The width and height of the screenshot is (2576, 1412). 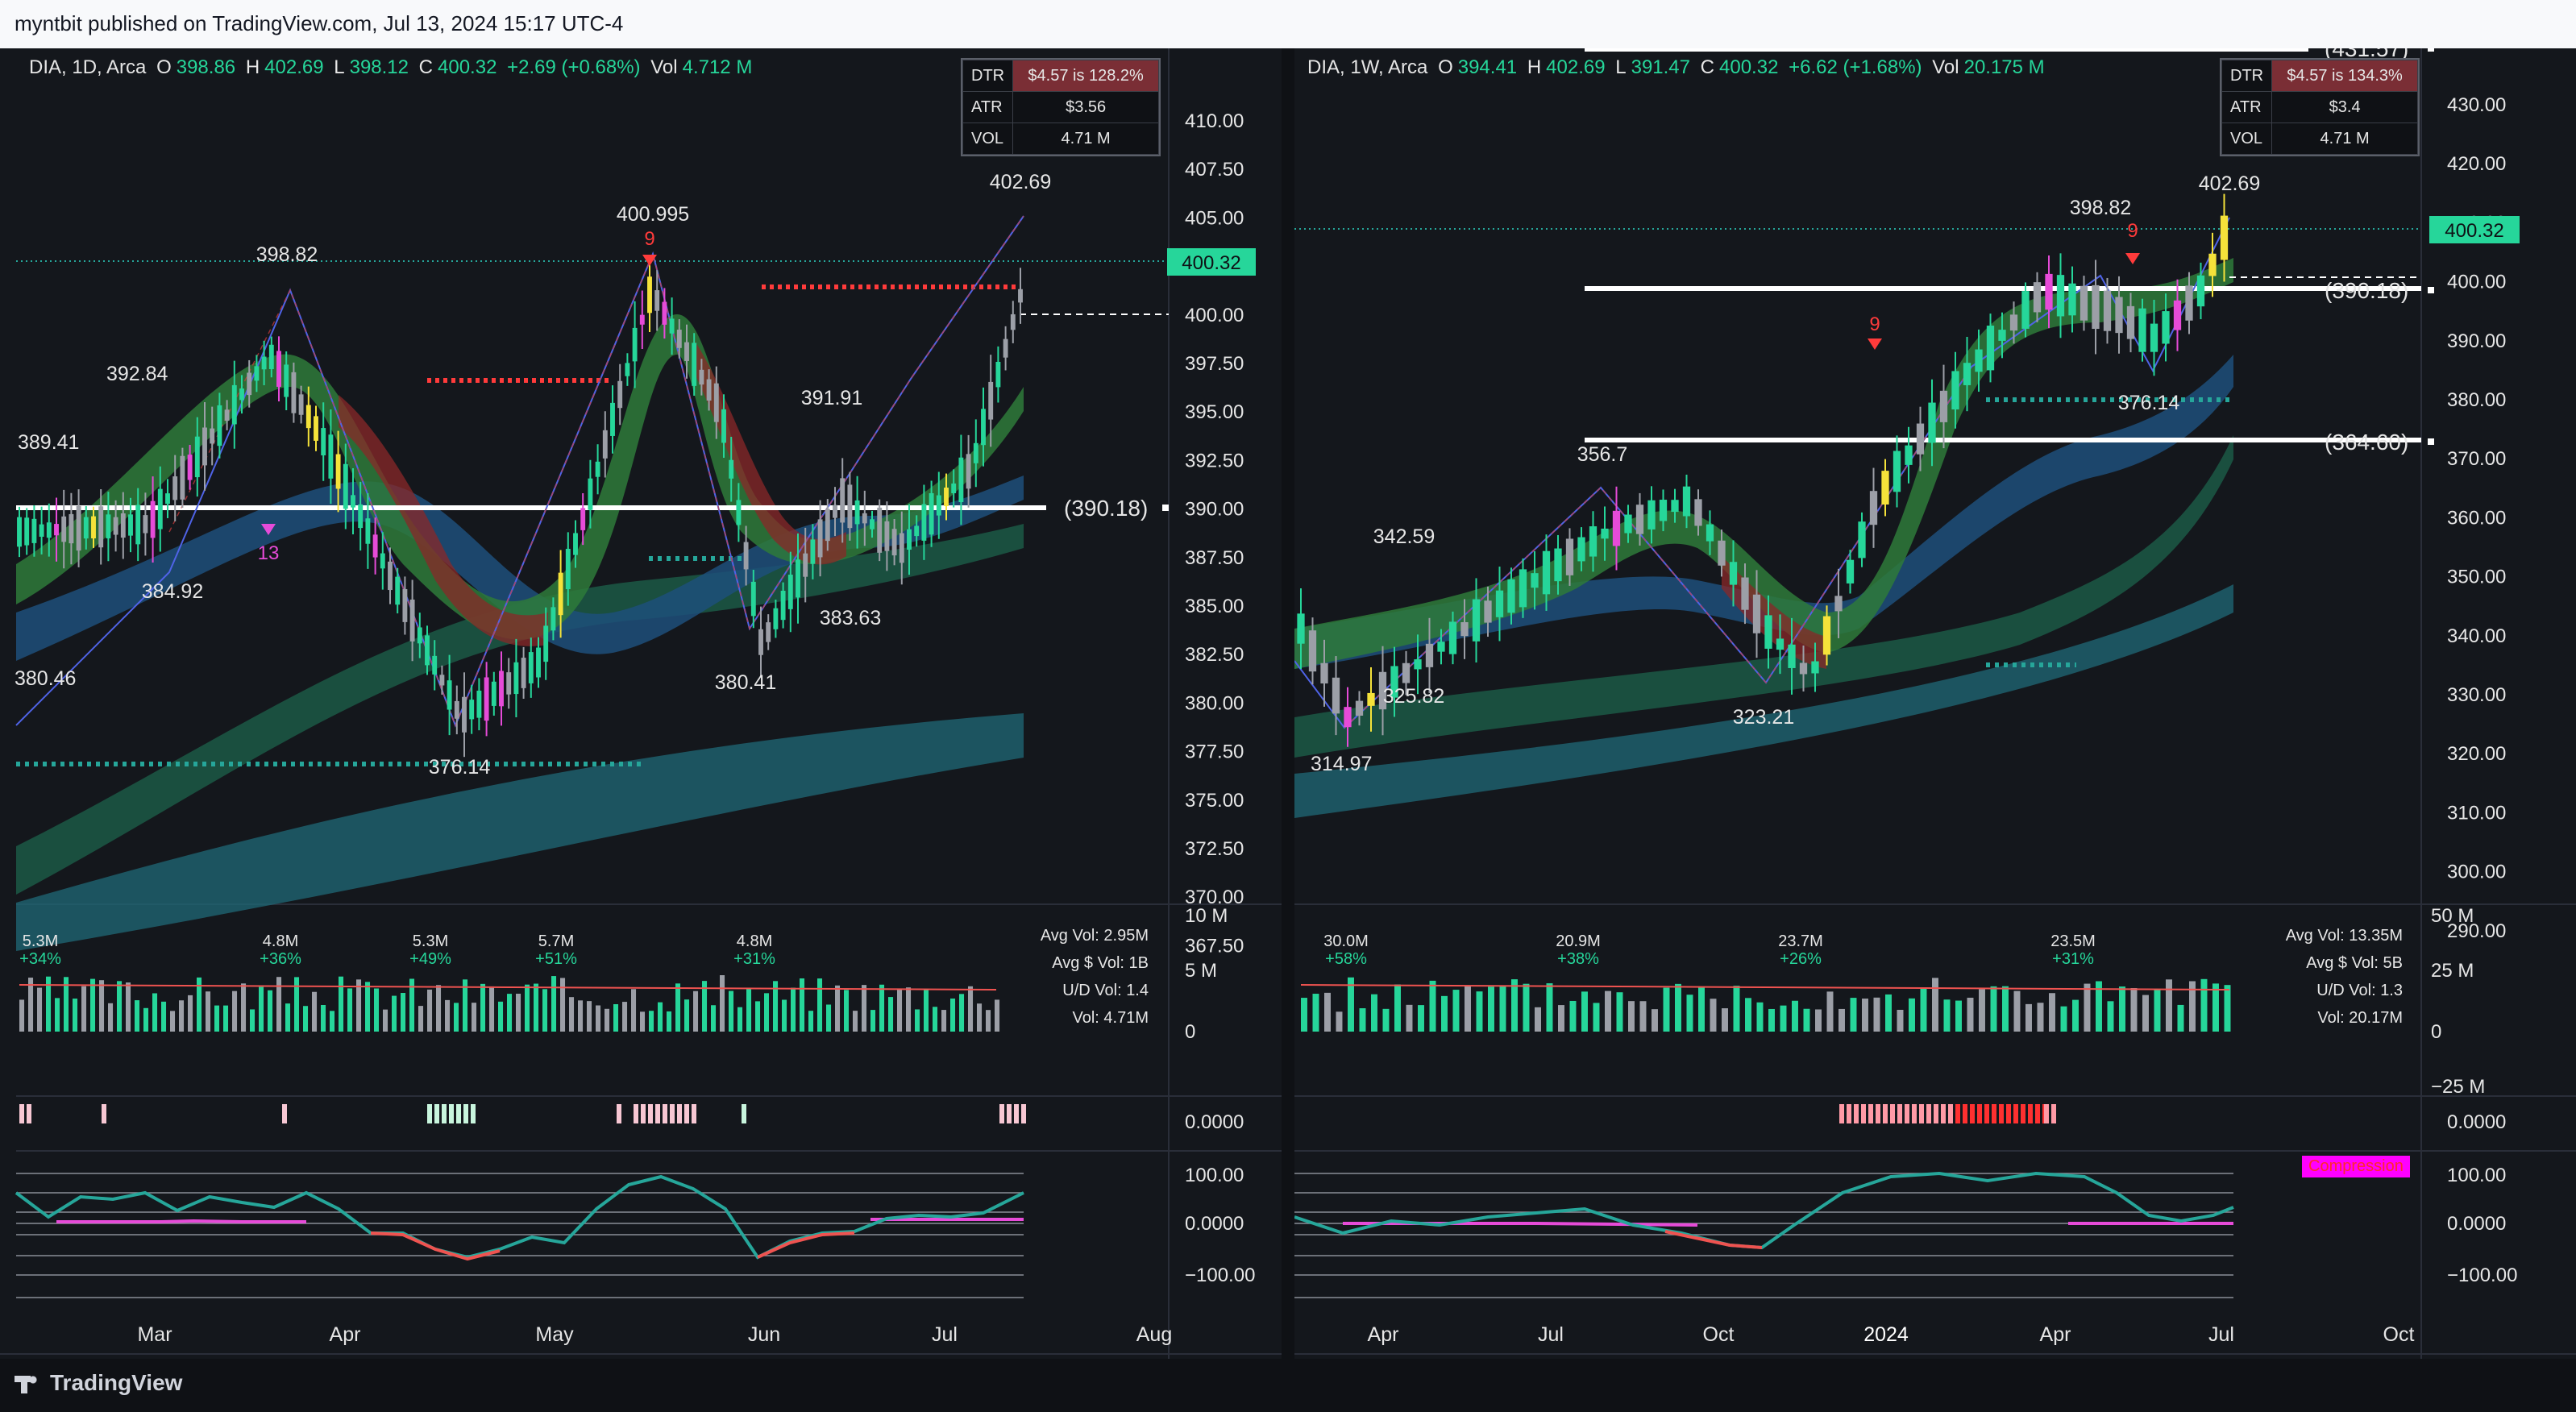 I want to click on right-low: 391.47, so click(x=1660, y=67).